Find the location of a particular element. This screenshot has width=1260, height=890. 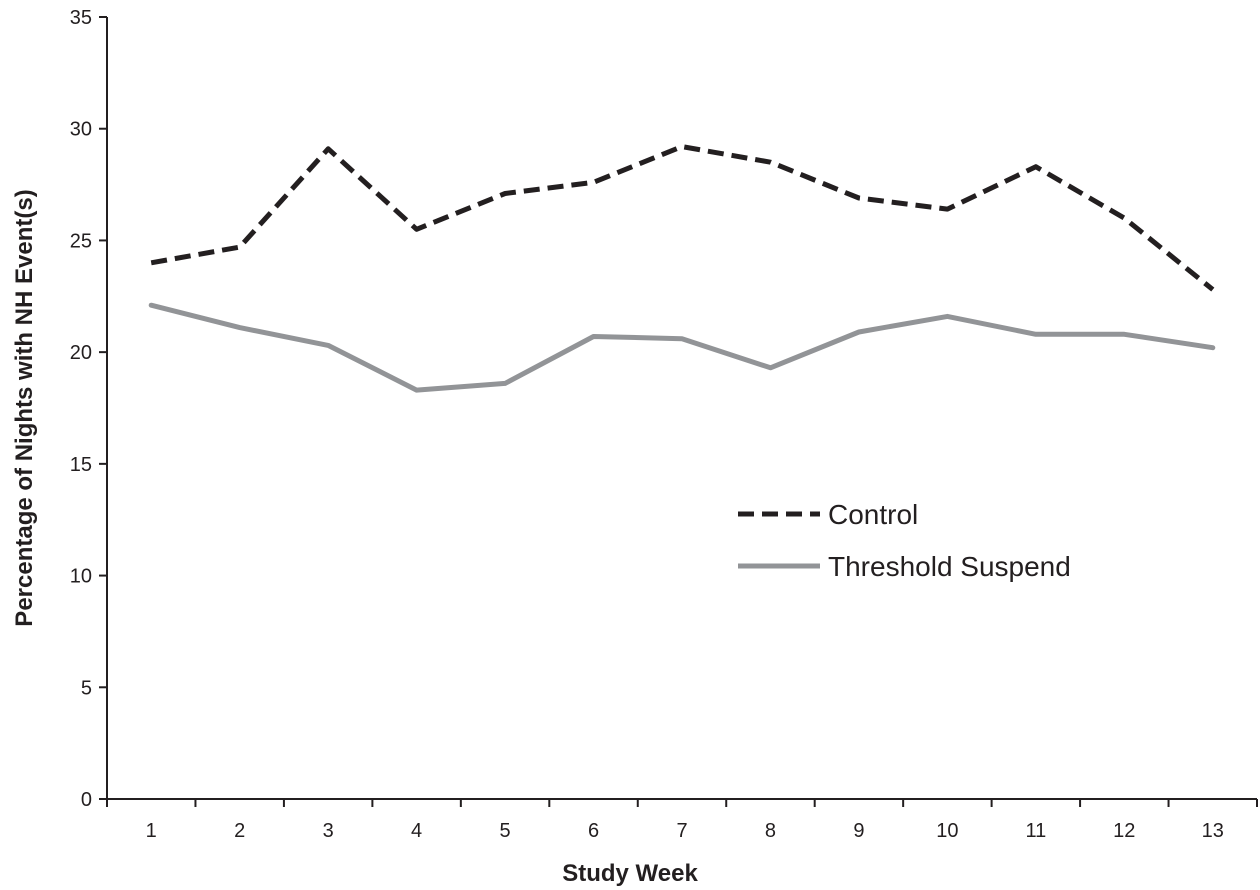

x-tick-label: 3 is located at coordinates (328, 831).